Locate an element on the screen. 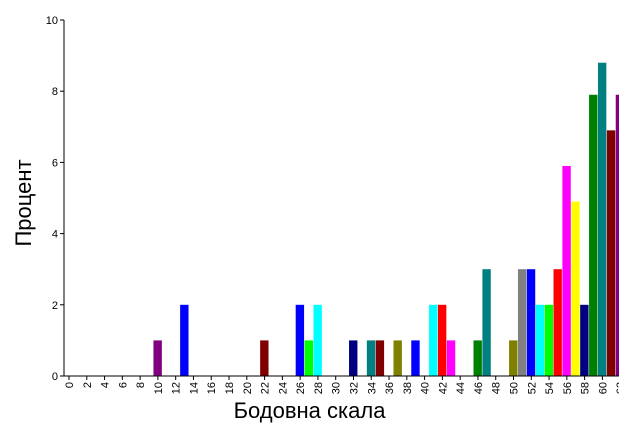 This screenshot has width=619, height=427. x-tick-label: 46 is located at coordinates (479, 388).